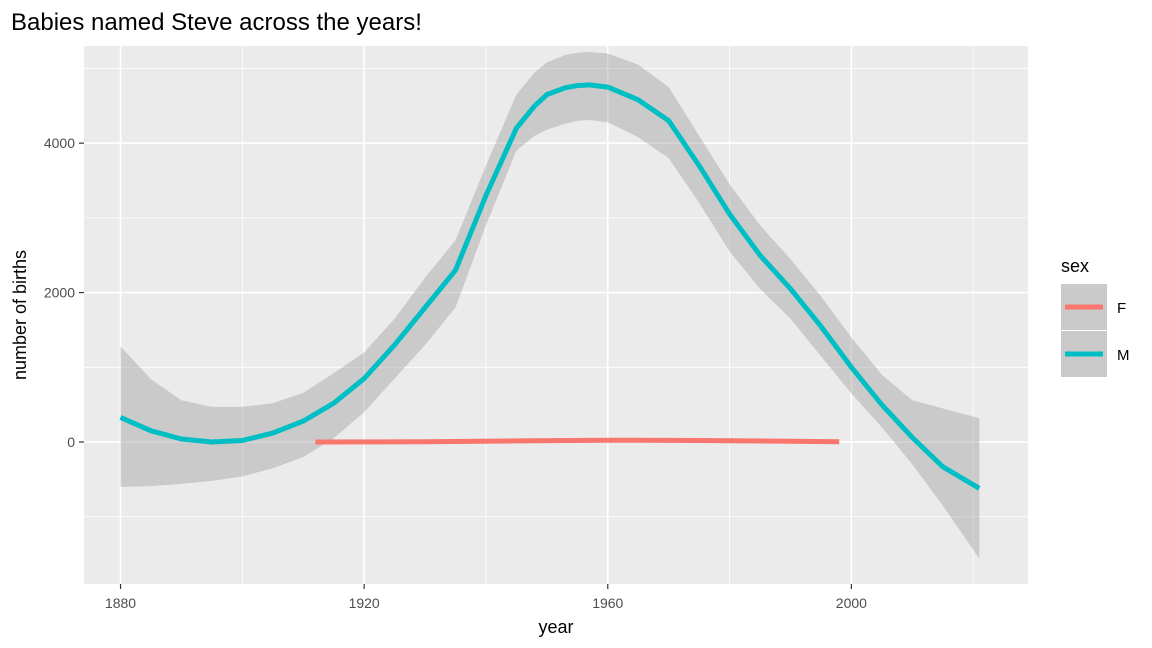 Image resolution: width=1152 pixels, height=648 pixels. I want to click on legend: sex FM, so click(1095, 316).